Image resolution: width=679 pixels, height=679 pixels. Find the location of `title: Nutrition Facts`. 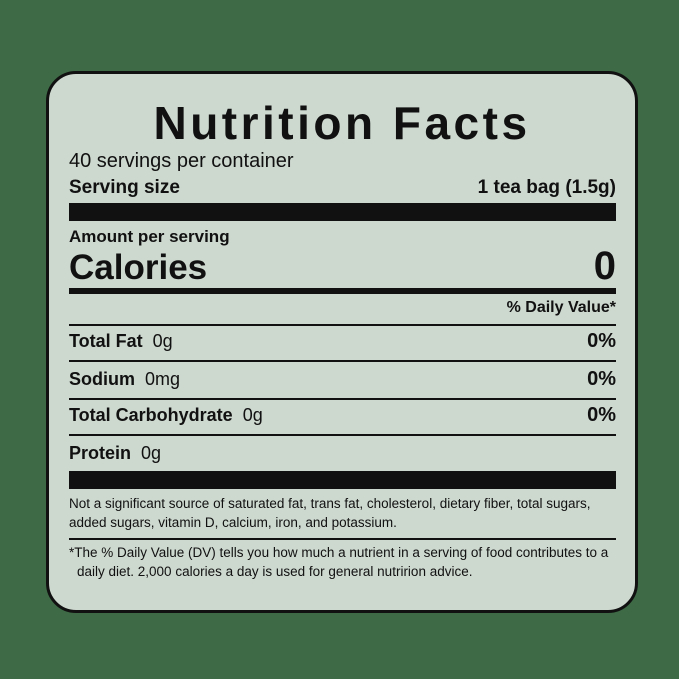

title: Nutrition Facts is located at coordinates (342, 123).